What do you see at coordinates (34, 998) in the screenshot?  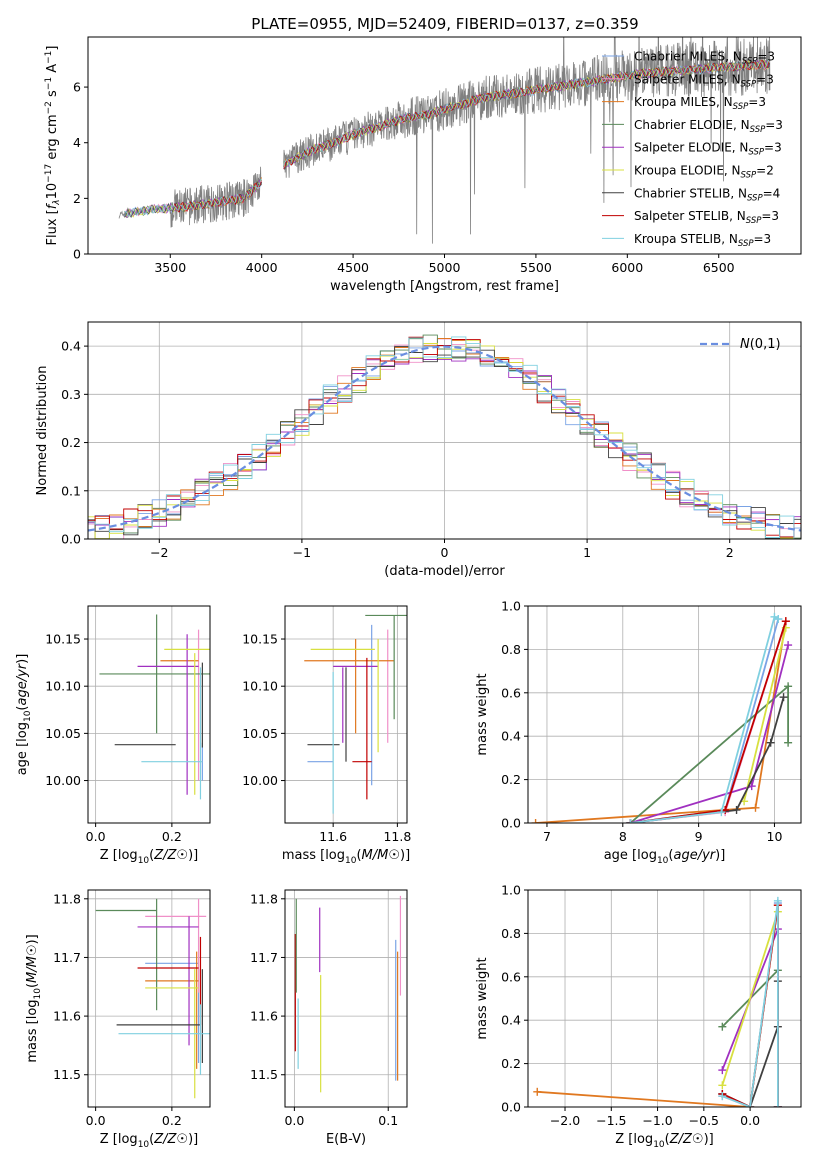 I see `y-axis-label: mass [log10(M/M☉)]` at bounding box center [34, 998].